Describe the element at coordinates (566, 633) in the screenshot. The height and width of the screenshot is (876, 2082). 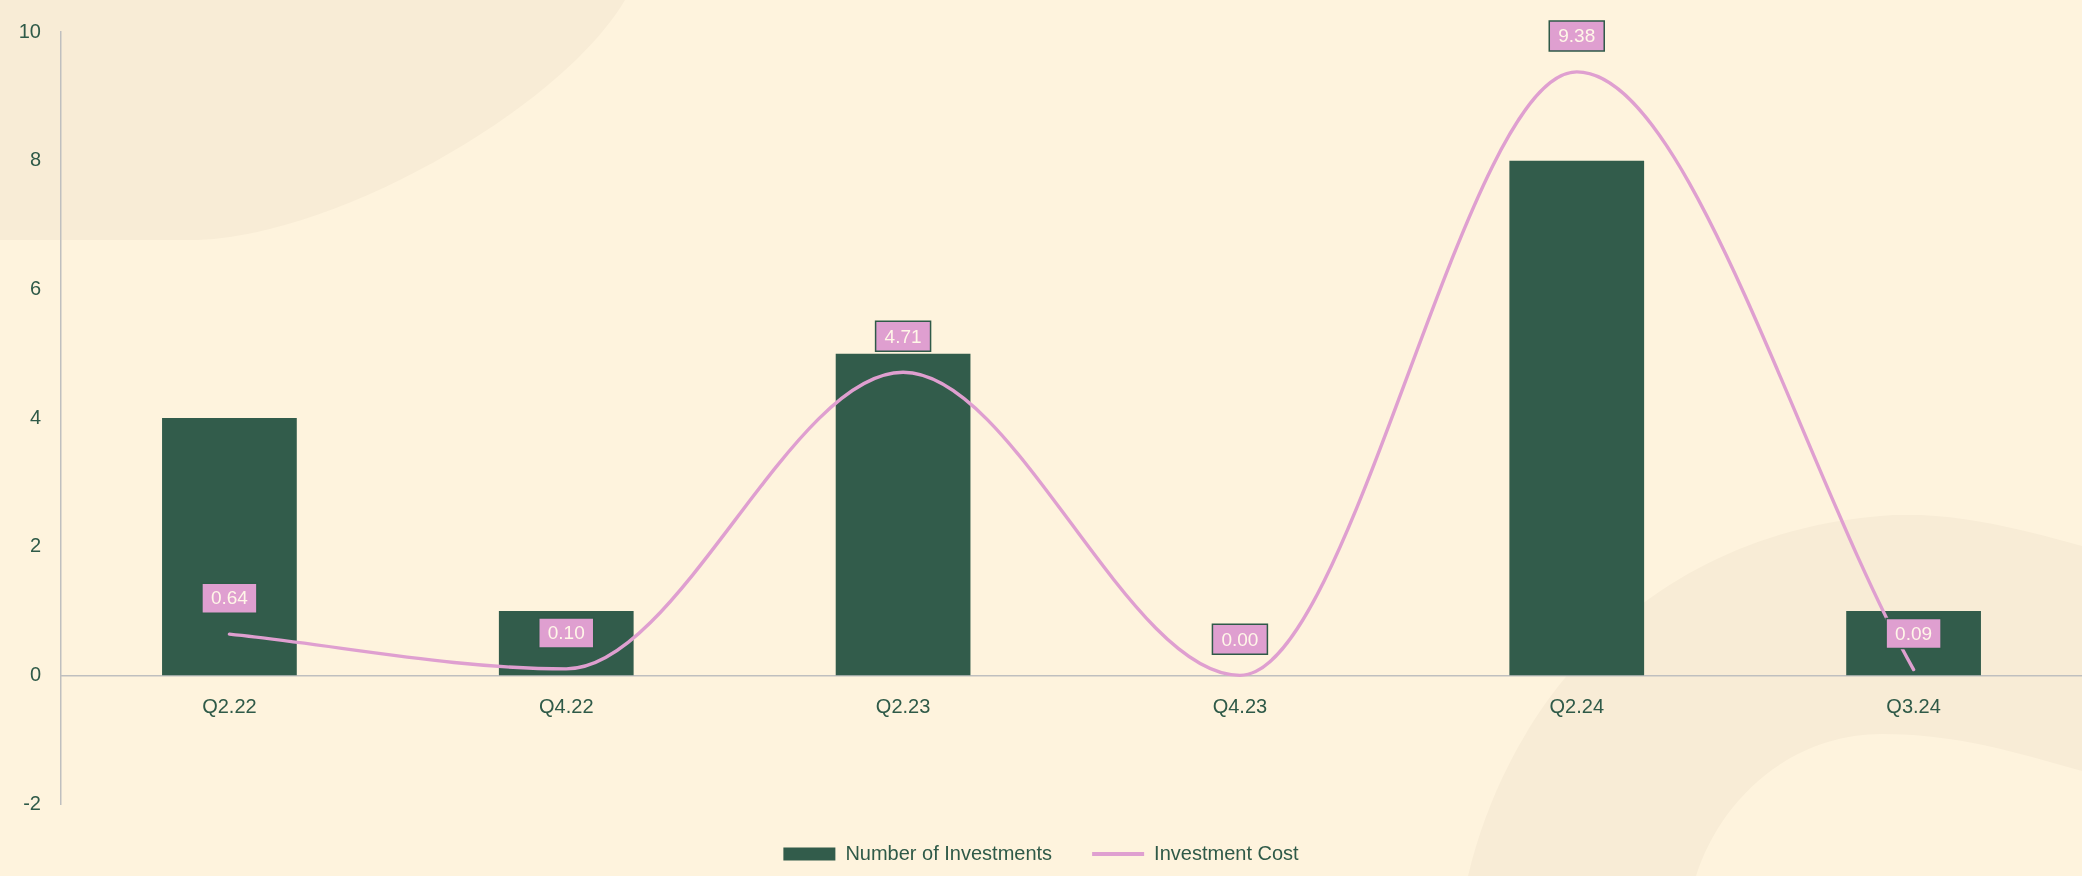
I see `data-label: 0.10` at that location.